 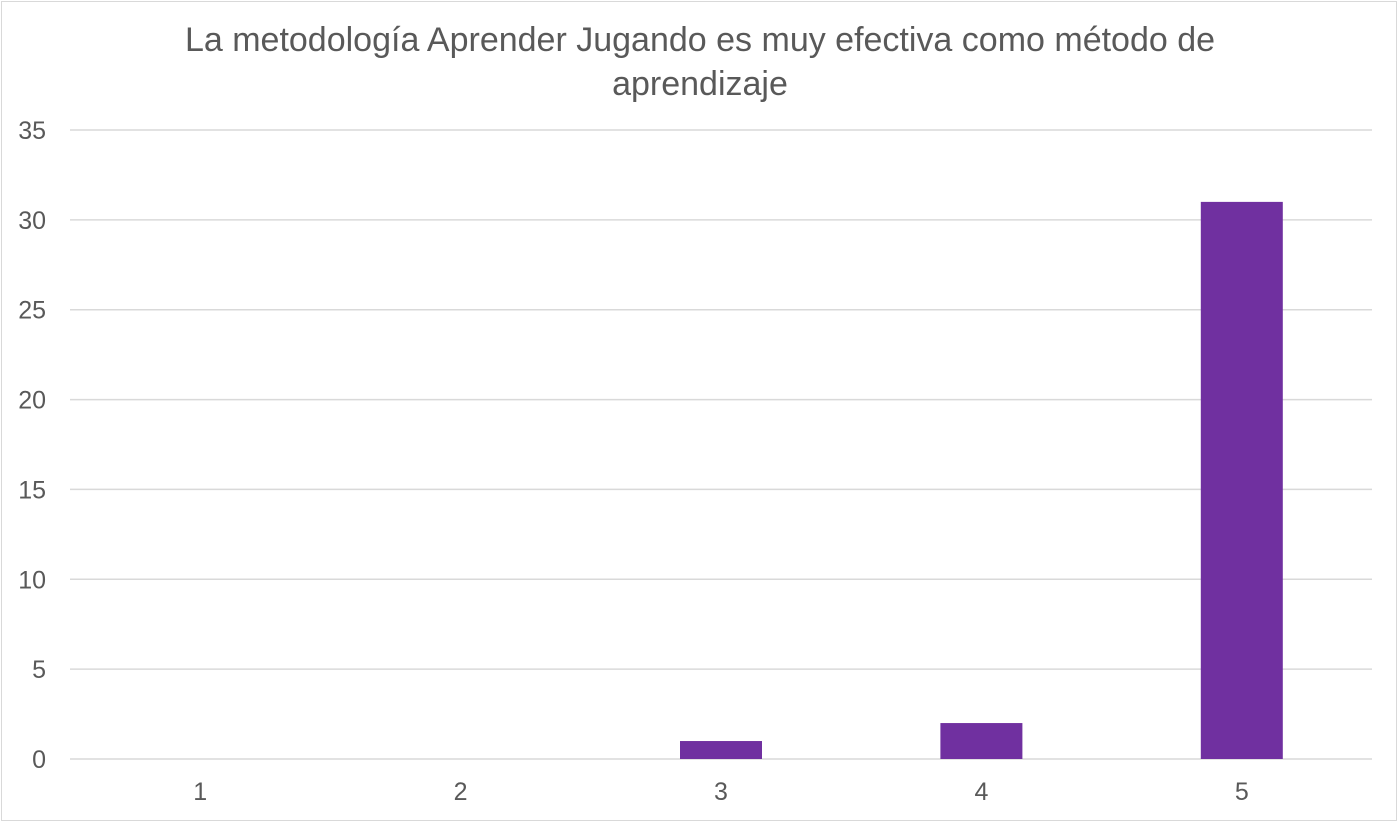 What do you see at coordinates (32, 311) in the screenshot?
I see `y-tick-label: 25` at bounding box center [32, 311].